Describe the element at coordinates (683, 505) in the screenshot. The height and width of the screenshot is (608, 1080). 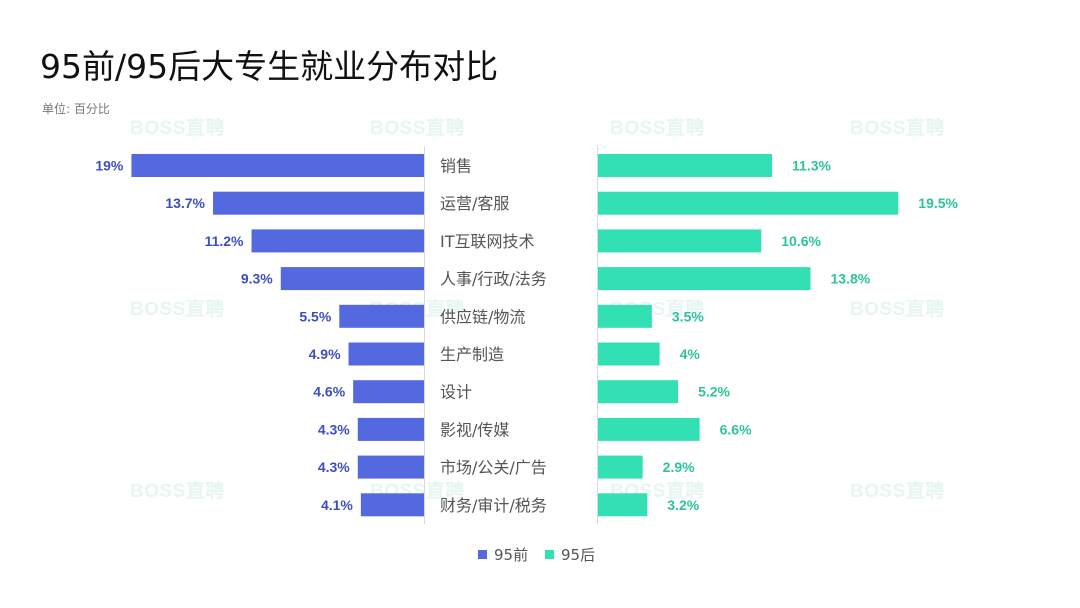
I see `data-label-post95: 3.2%` at that location.